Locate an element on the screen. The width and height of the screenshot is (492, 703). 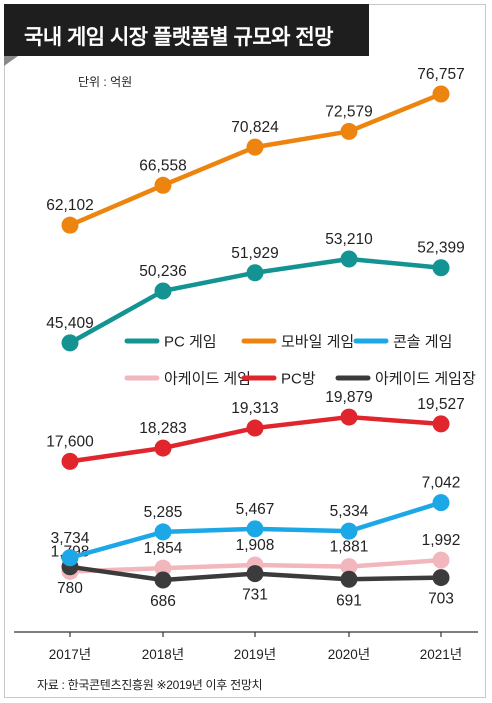
x-tick-label-3: 2020년 is located at coordinates (349, 654).